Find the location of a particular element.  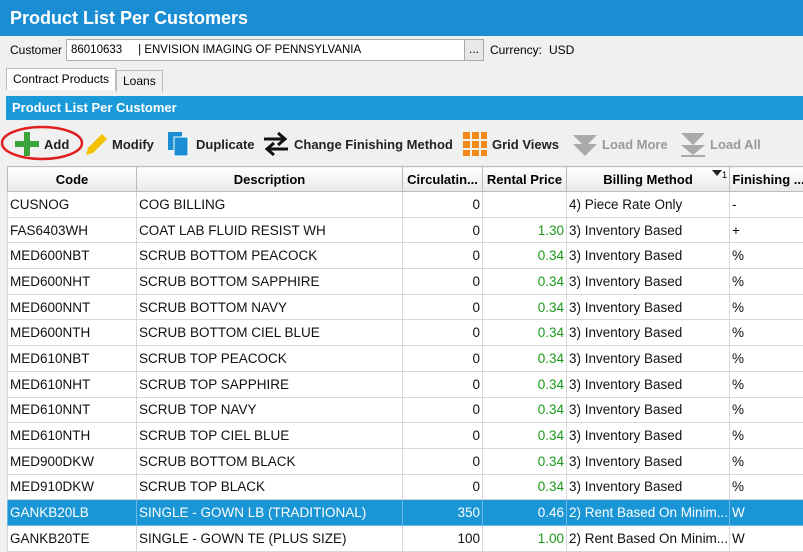

button-label: Modify is located at coordinates (133, 144).